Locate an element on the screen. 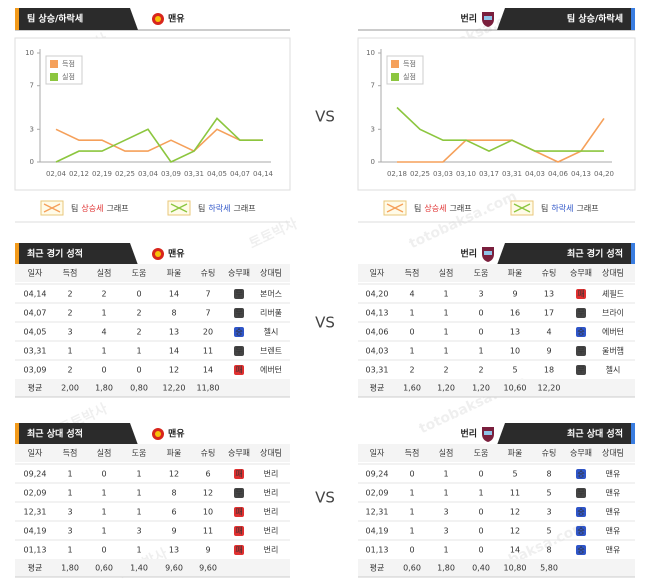 The height and width of the screenshot is (588, 650). cell: 4 is located at coordinates (548, 332).